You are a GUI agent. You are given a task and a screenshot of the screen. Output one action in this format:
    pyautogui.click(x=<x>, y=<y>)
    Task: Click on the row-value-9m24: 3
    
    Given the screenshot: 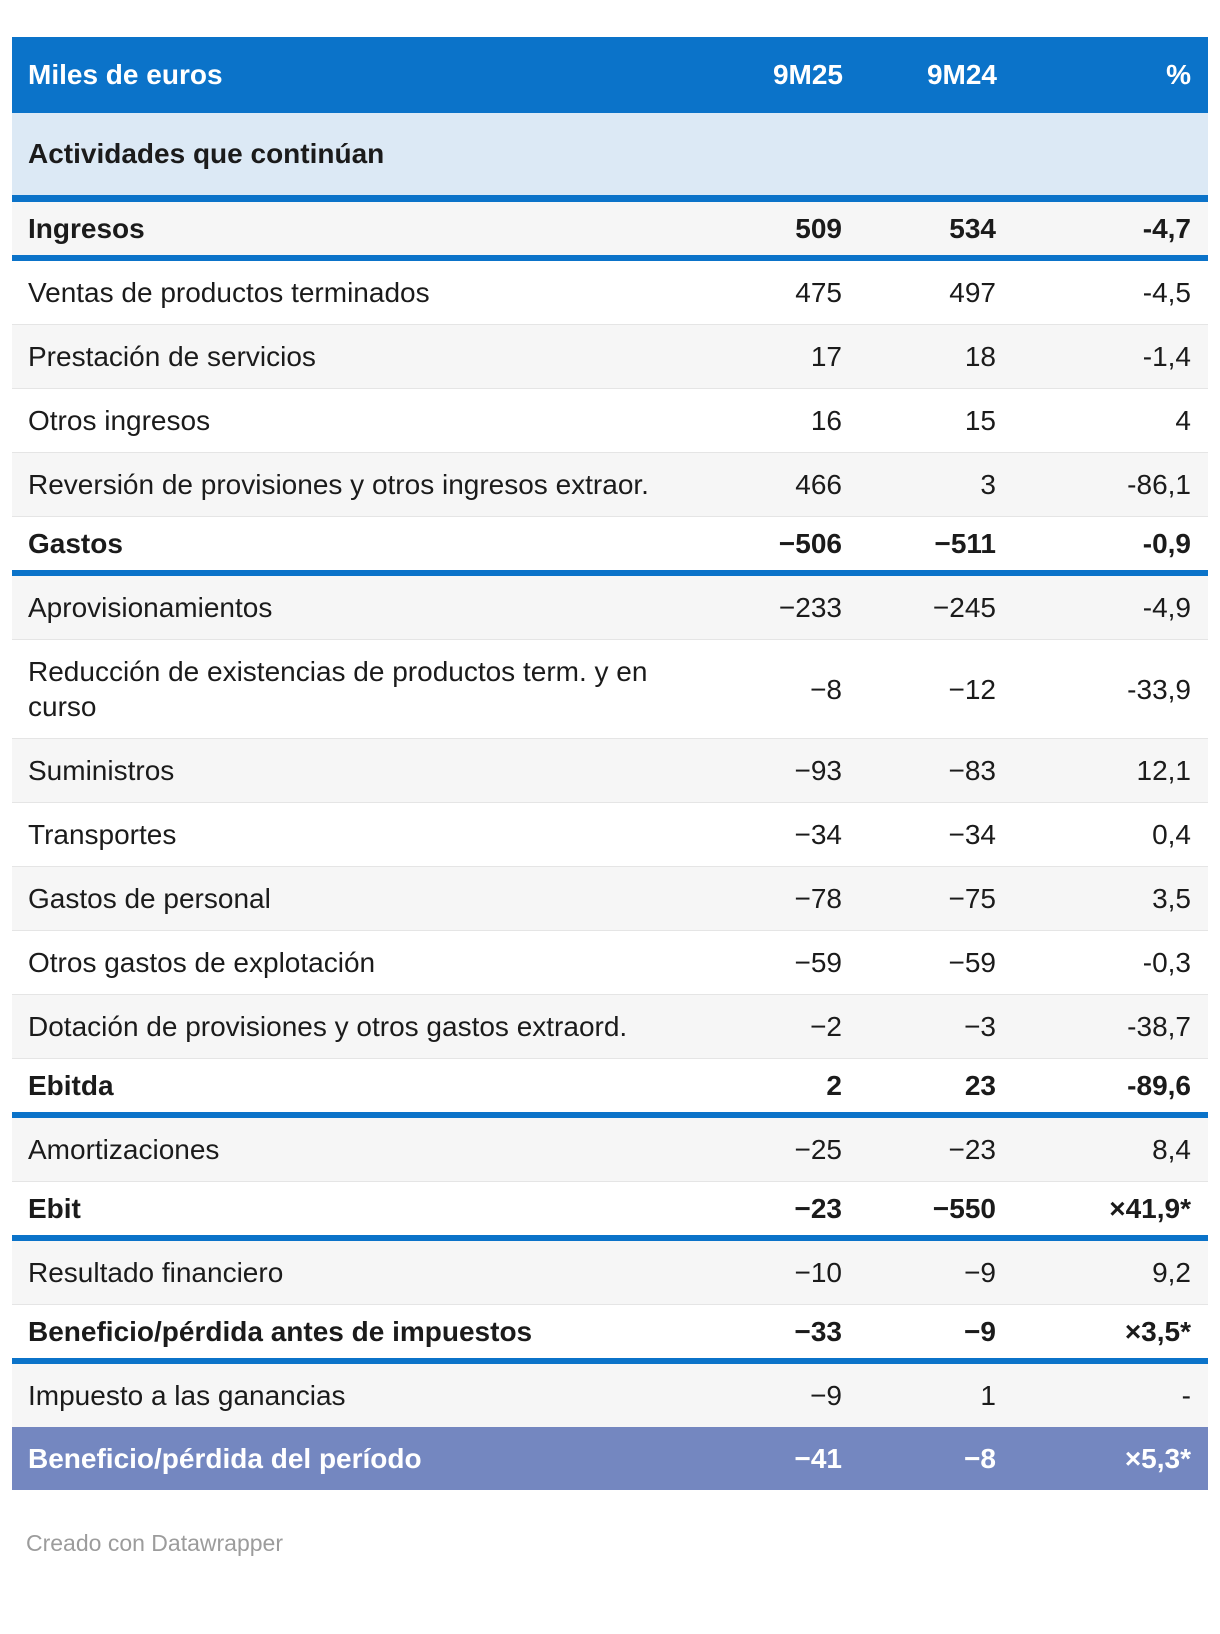 What is the action you would take?
    pyautogui.click(x=920, y=484)
    